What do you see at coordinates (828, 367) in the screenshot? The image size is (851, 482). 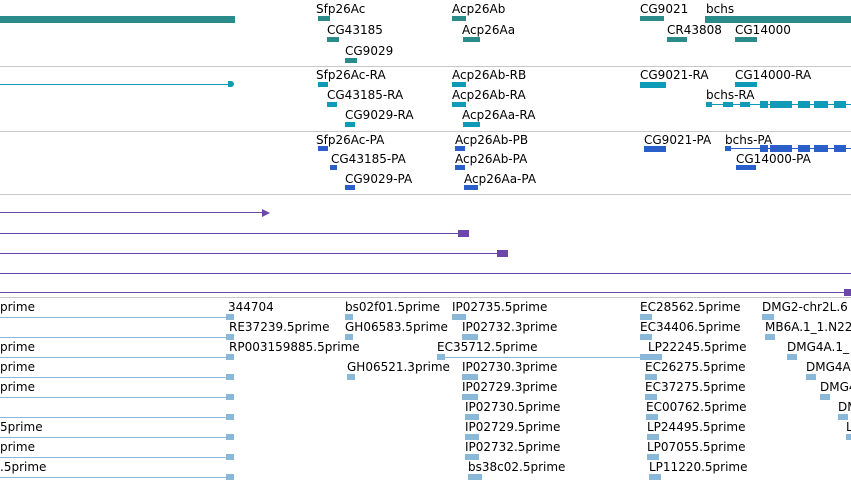 I see `est-label: DMG4A` at bounding box center [828, 367].